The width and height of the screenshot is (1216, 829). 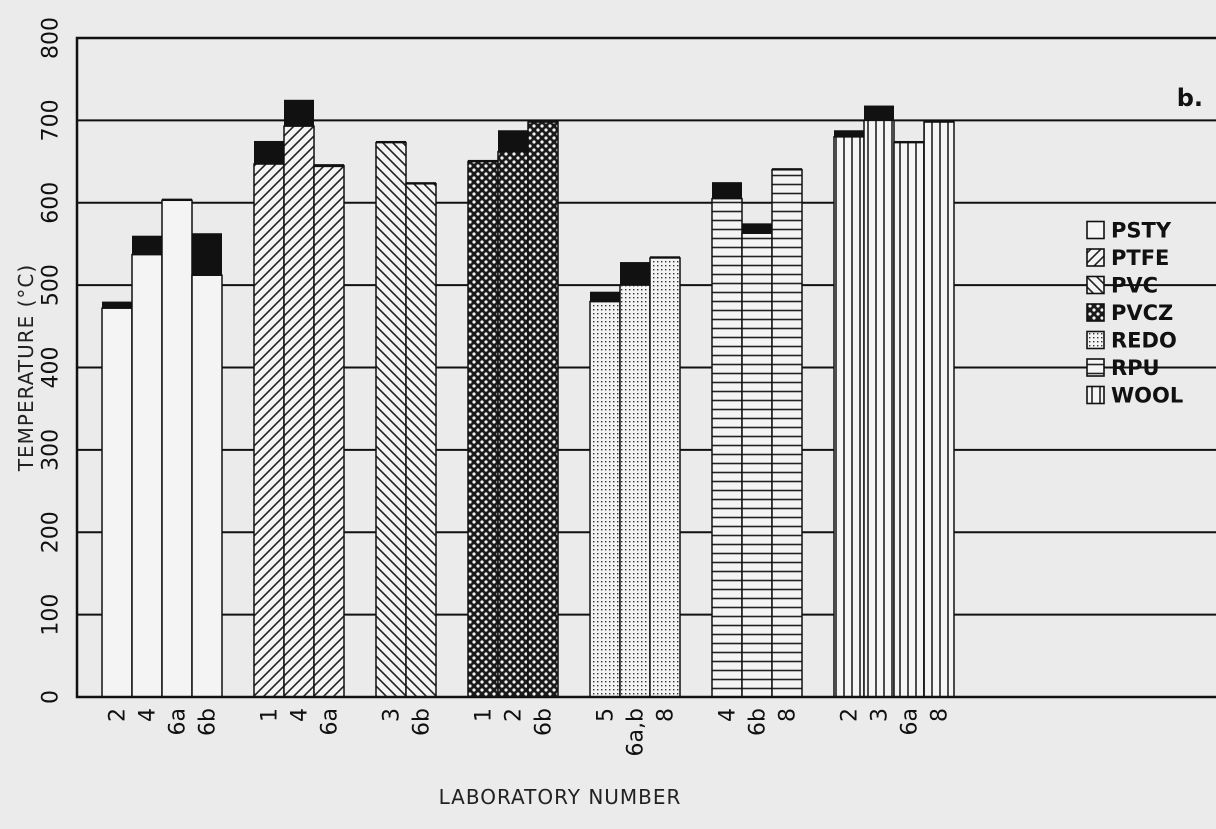 What do you see at coordinates (1141, 231) in the screenshot?
I see `legend-label-psty: PSTY` at bounding box center [1141, 231].